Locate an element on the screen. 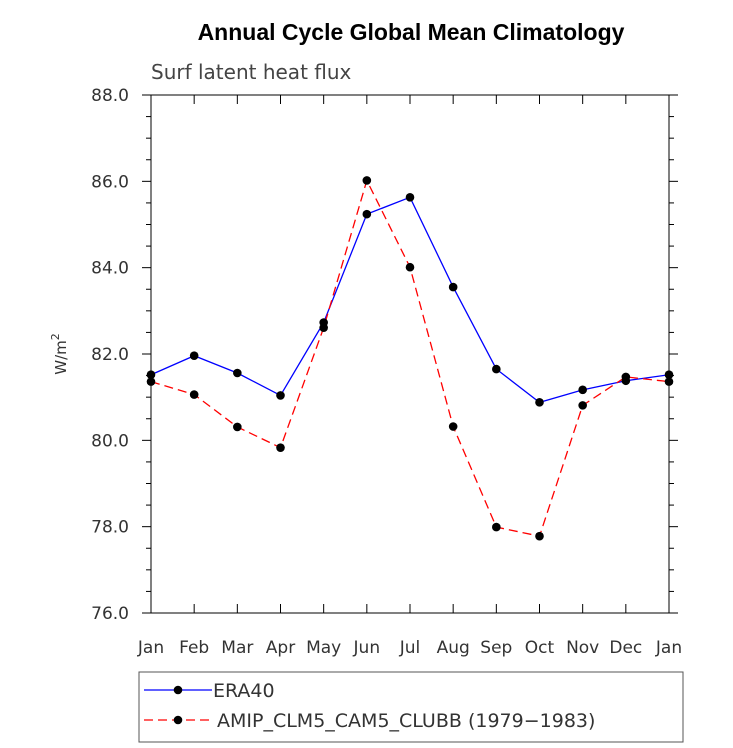 Image resolution: width=733 pixels, height=748 pixels. y-tick-label: 78.0 is located at coordinates (110, 528).